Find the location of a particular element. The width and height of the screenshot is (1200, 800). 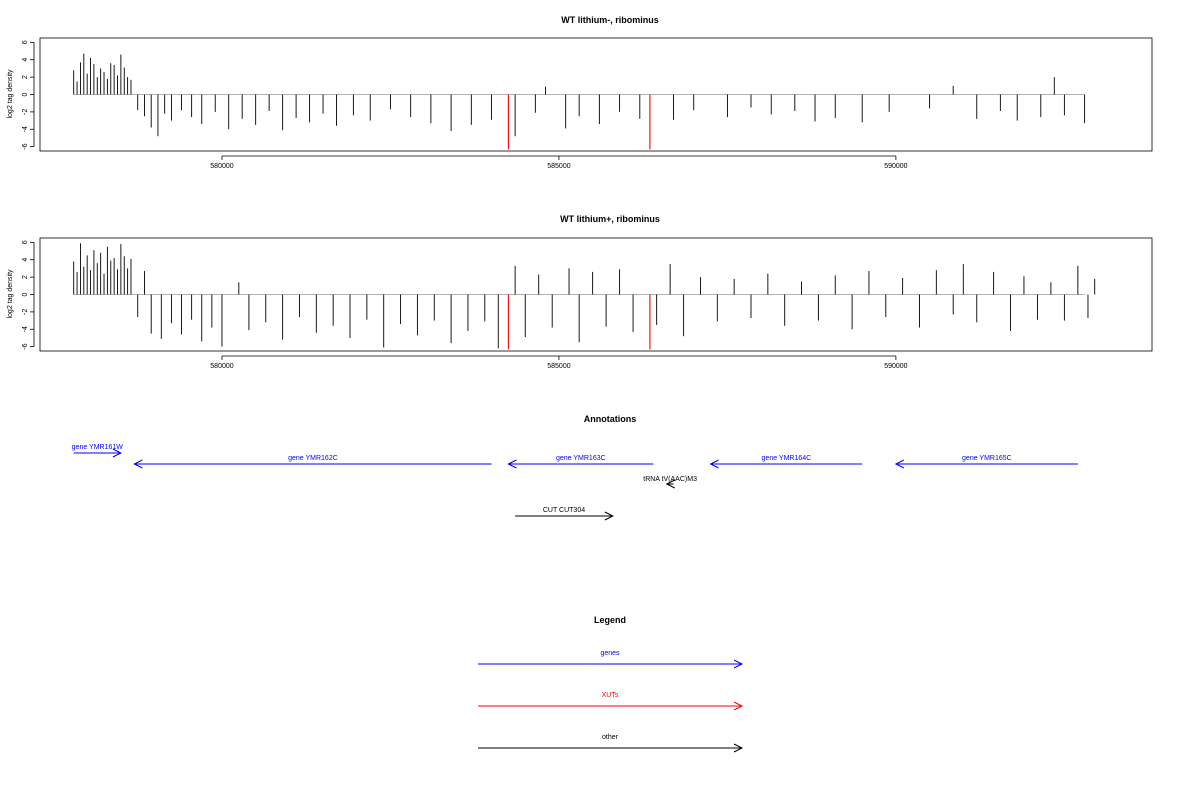

legend-items: genes XUTs other is located at coordinates (611, 701).